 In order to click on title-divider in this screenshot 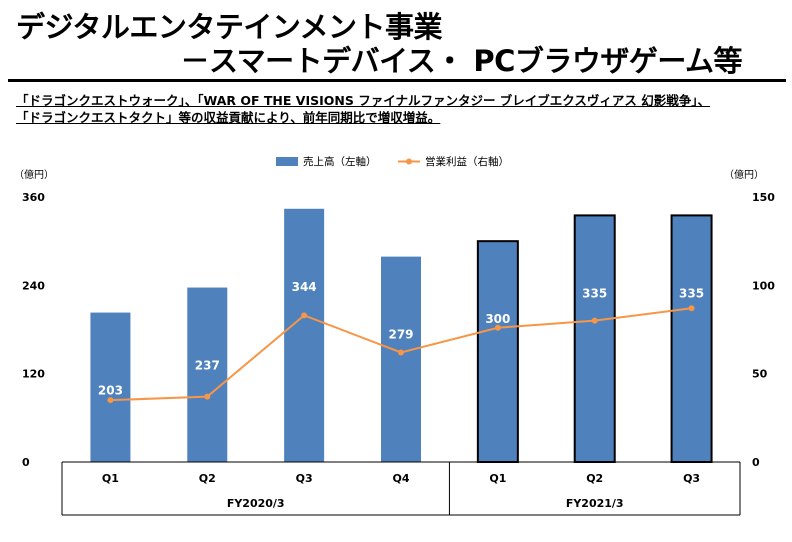, I will do `click(397, 80)`.